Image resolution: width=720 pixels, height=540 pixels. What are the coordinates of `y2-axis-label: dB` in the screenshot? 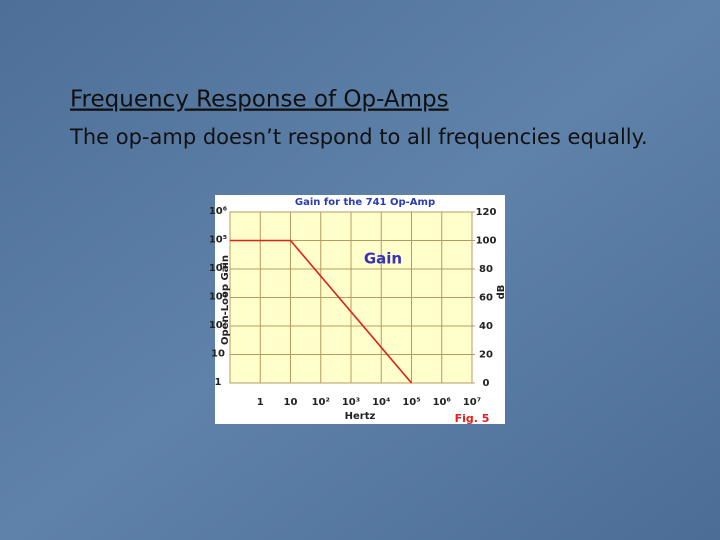 It's located at (501, 292).